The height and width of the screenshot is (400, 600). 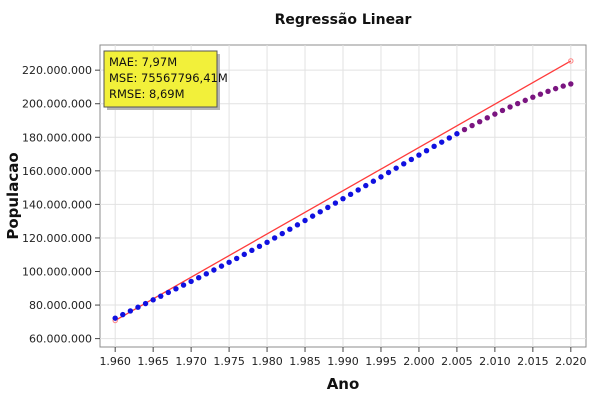 What do you see at coordinates (343, 361) in the screenshot?
I see `x-tick-label: 1.990` at bounding box center [343, 361].